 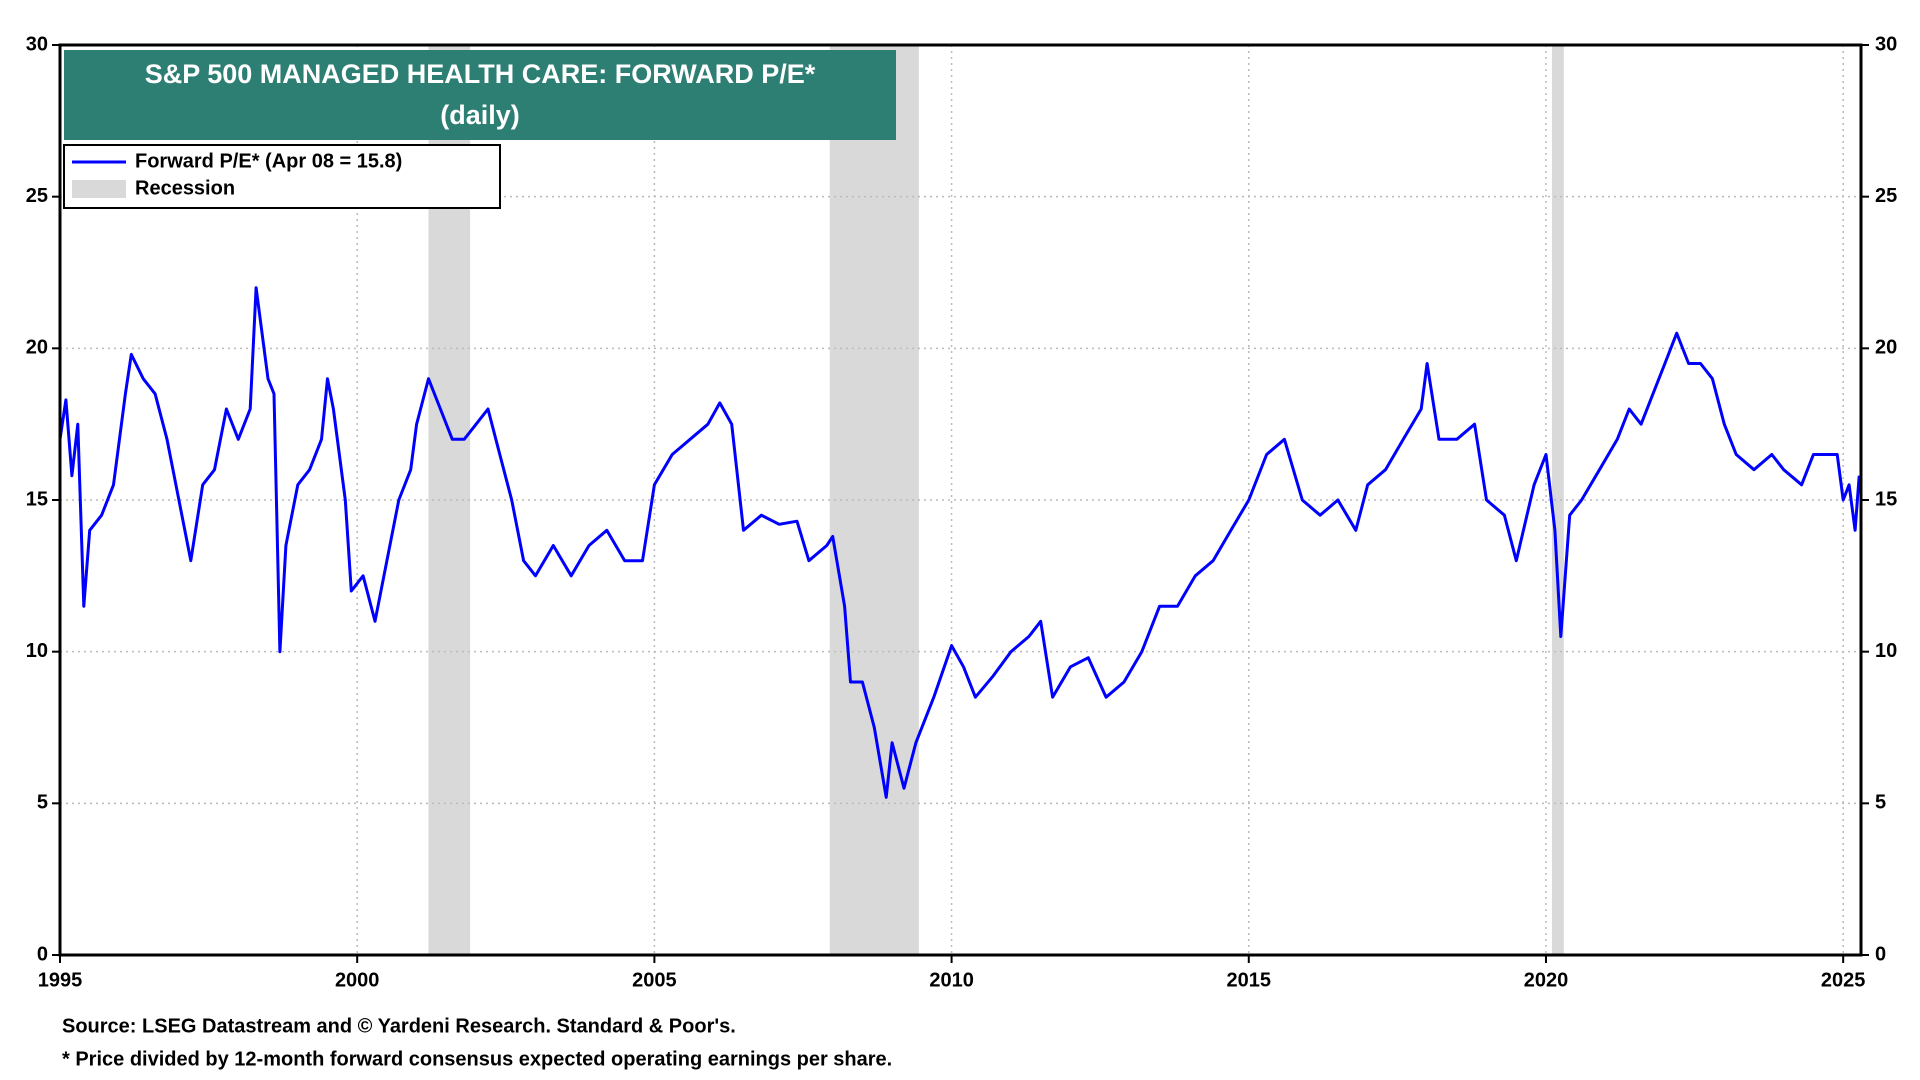 What do you see at coordinates (1546, 980) in the screenshot?
I see `x-tick-label: 2020` at bounding box center [1546, 980].